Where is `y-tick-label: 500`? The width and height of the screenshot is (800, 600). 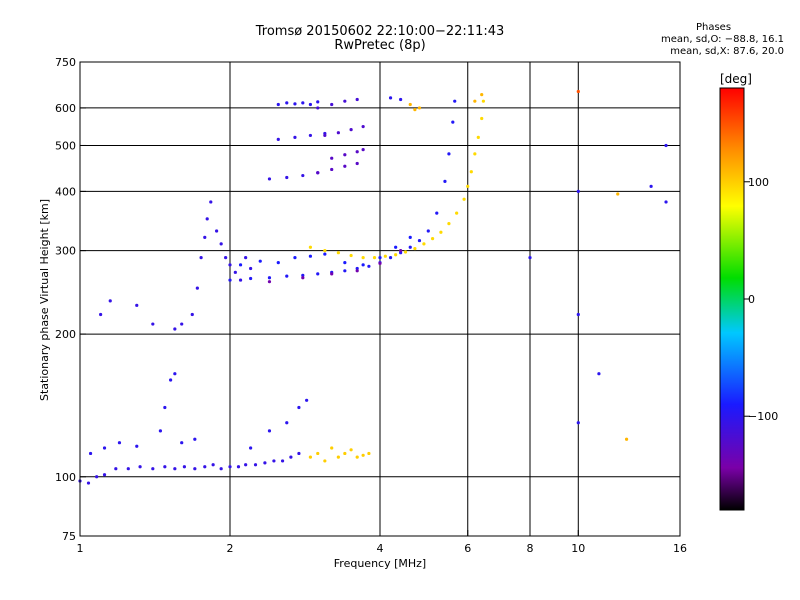
y-tick-label: 500 is located at coordinates (65, 145).